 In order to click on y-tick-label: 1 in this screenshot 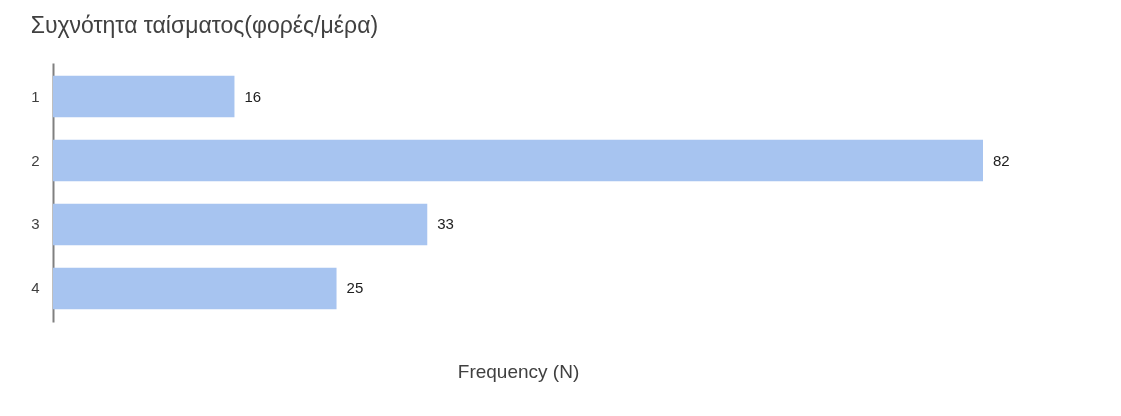, I will do `click(35, 96)`.